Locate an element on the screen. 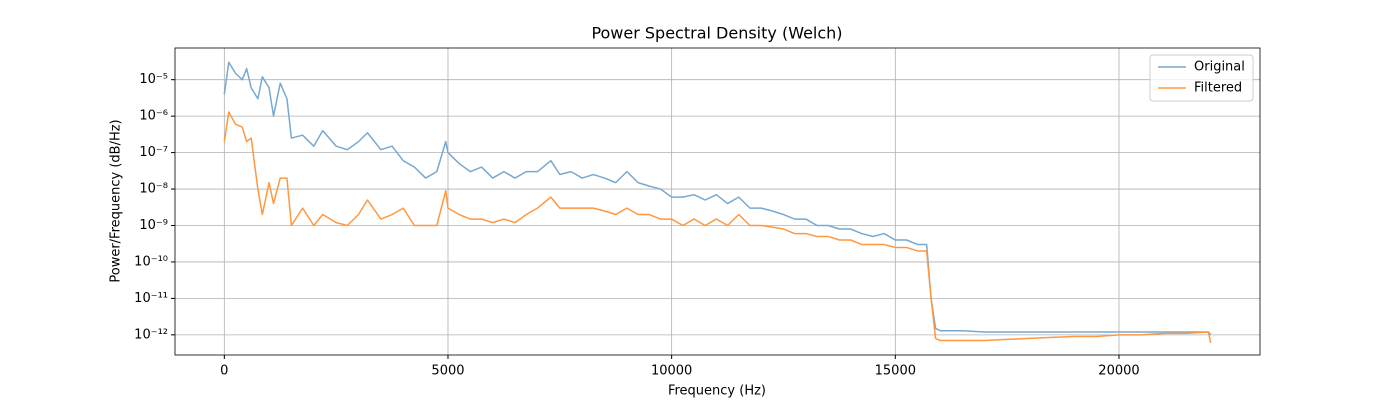  y-tick-label: 10⁻⁸ is located at coordinates (153, 189).